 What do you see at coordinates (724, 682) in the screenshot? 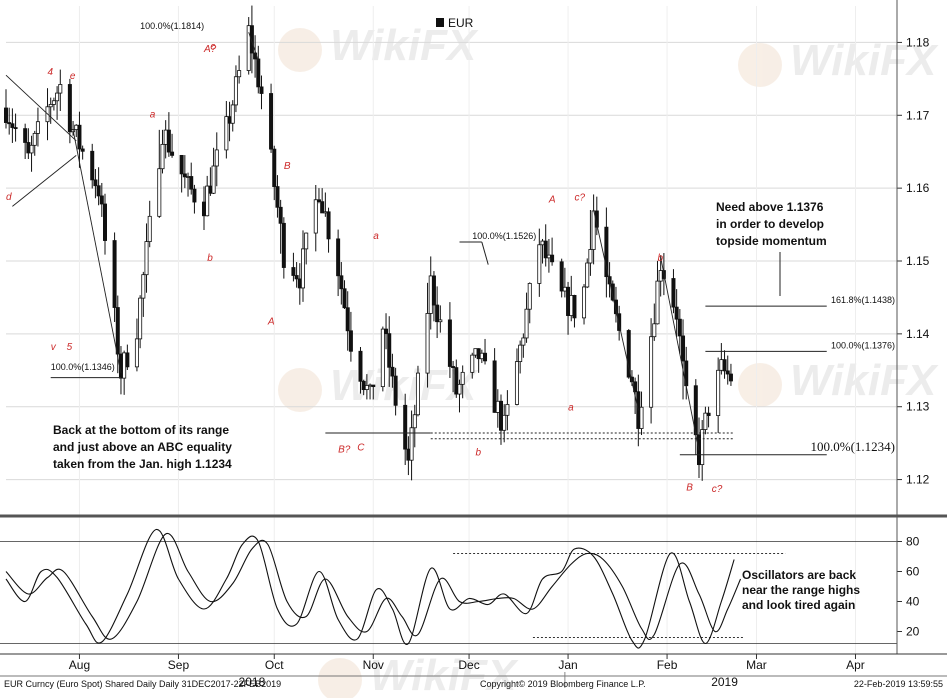
I see `x-year-label: 2019` at bounding box center [724, 682].